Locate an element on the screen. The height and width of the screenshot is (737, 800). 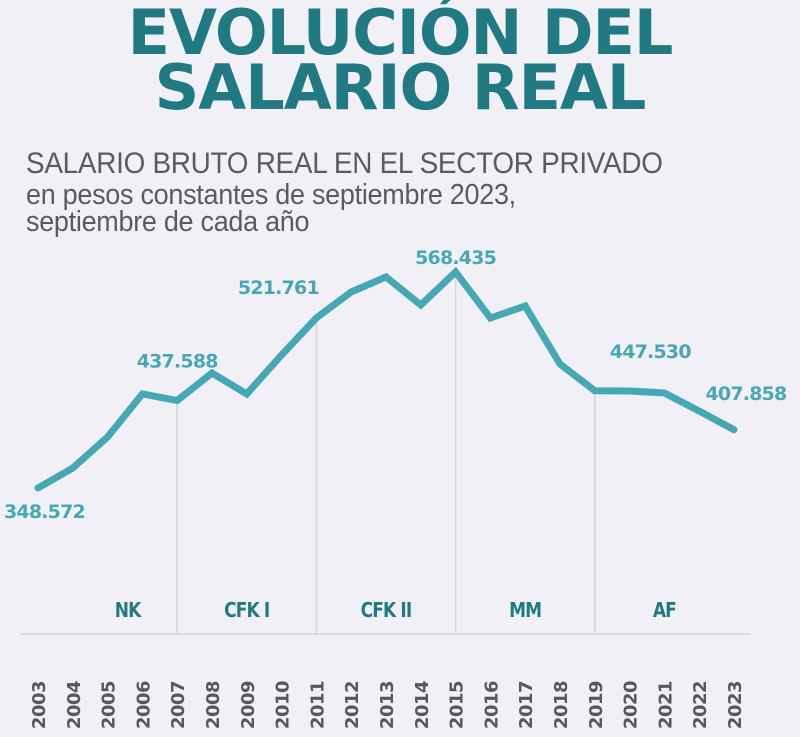
x-tick-label-2014: 2014 is located at coordinates (422, 705).